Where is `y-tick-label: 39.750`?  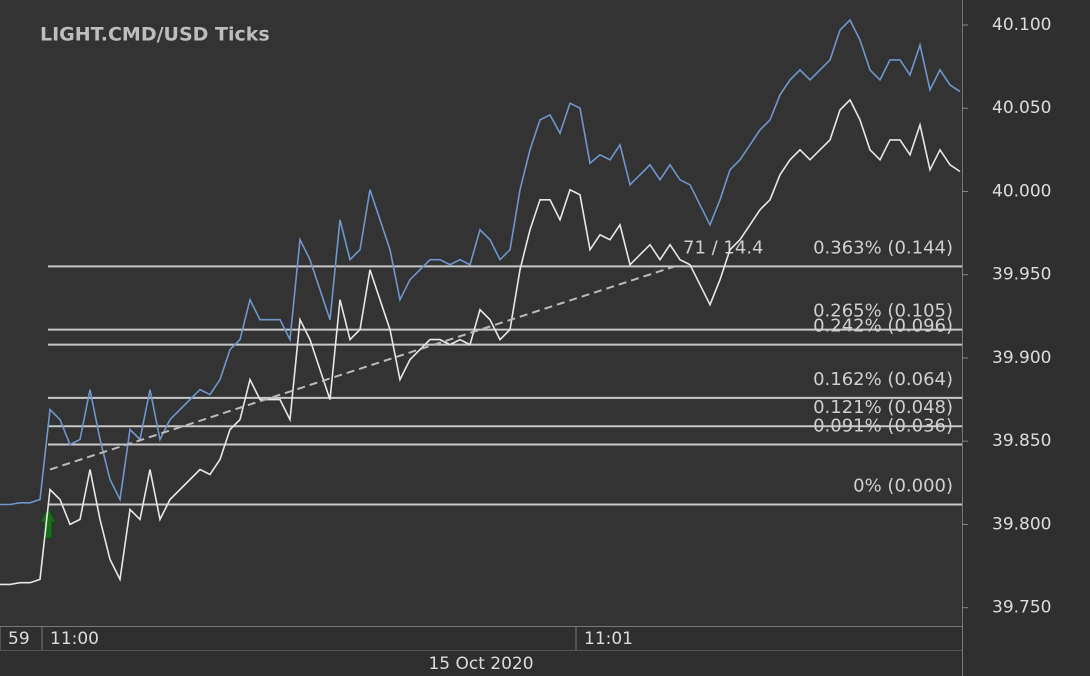
y-tick-label: 39.750 is located at coordinates (1021, 608).